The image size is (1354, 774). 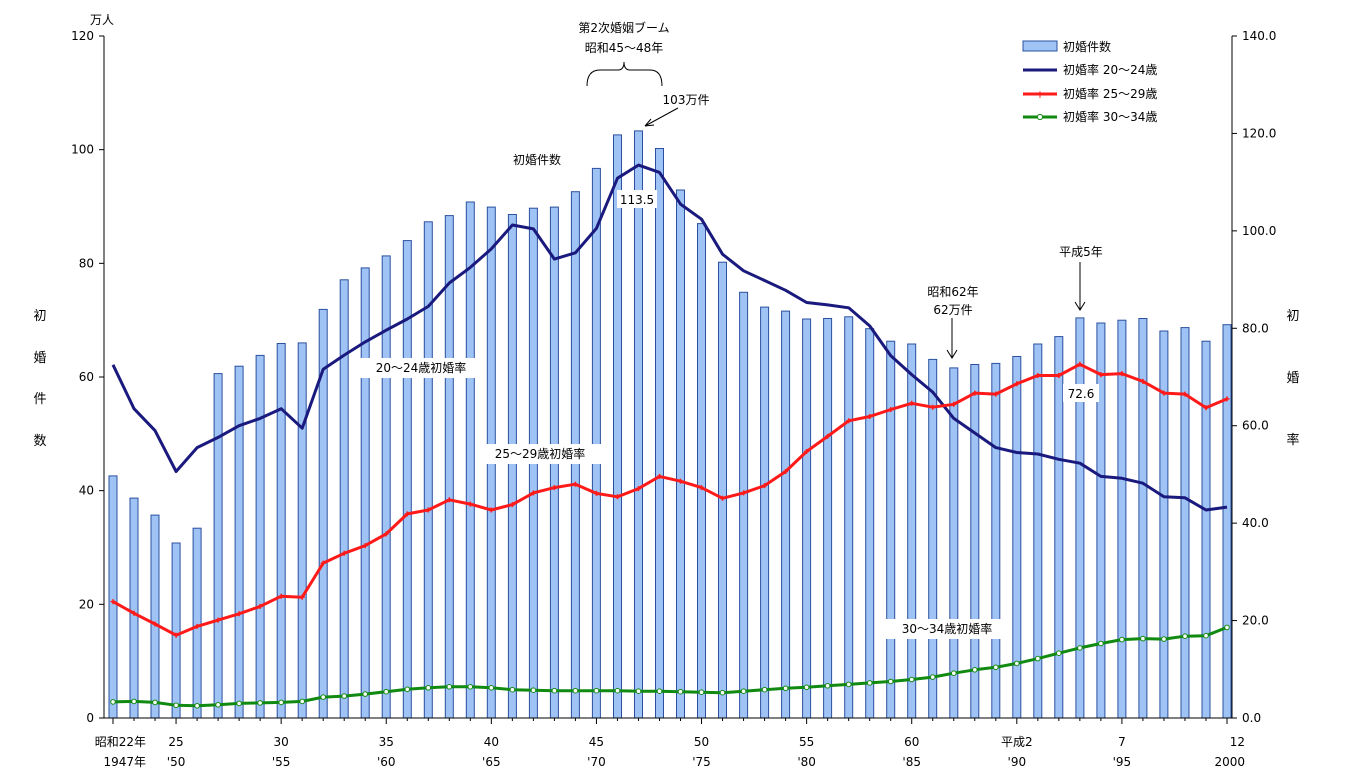 I want to click on point-1970, so click(x=596, y=690).